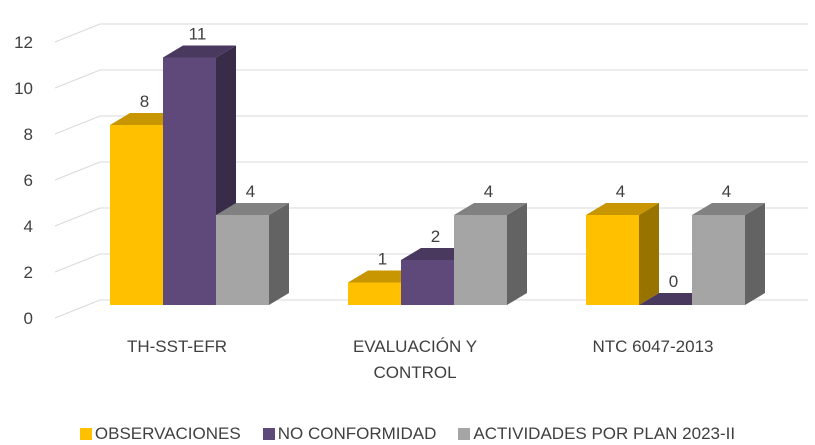  What do you see at coordinates (23, 42) in the screenshot?
I see `y-tick-label: 12` at bounding box center [23, 42].